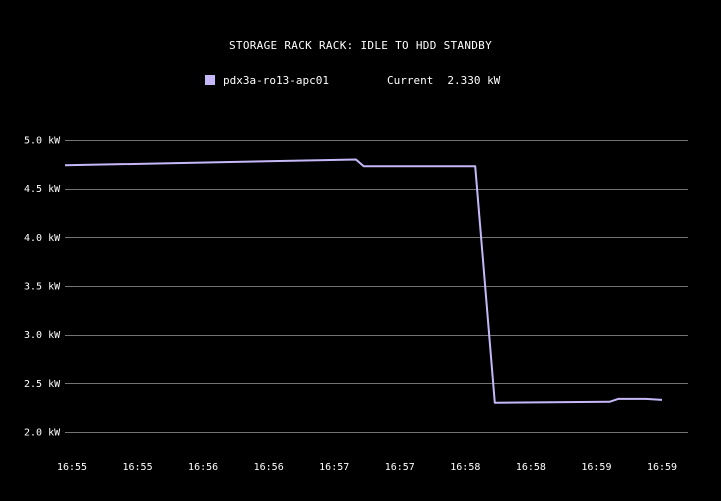 The width and height of the screenshot is (721, 501). Describe the element at coordinates (42, 189) in the screenshot. I see `y-tick-label: 4.5 kW` at that location.